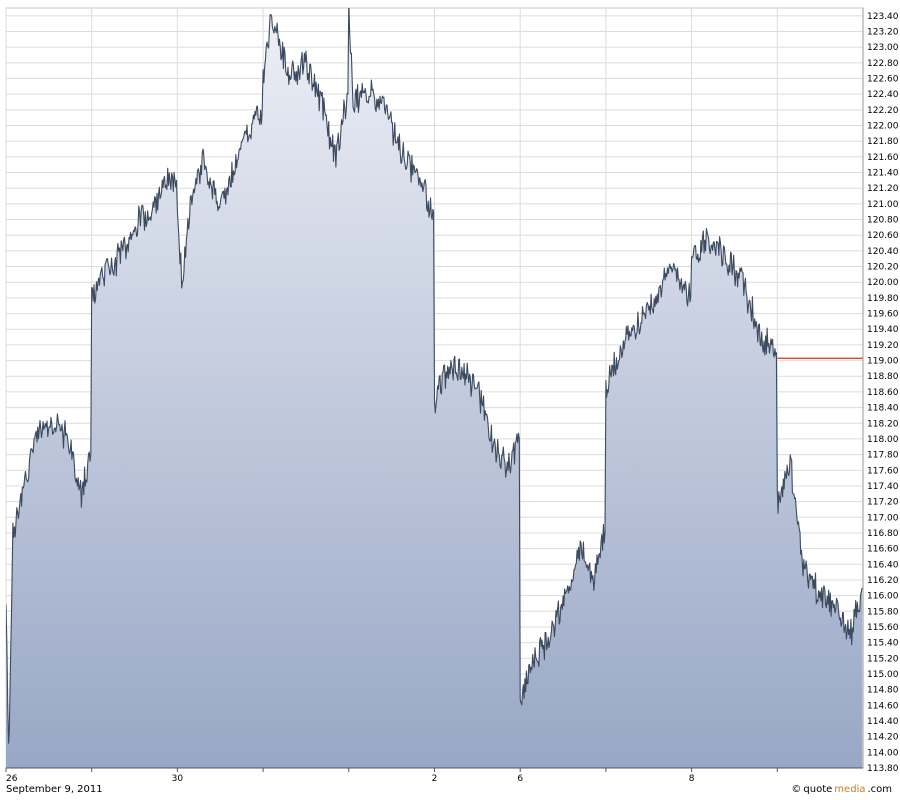  What do you see at coordinates (883, 644) in the screenshot?
I see `y-tick-label: 115.40` at bounding box center [883, 644].